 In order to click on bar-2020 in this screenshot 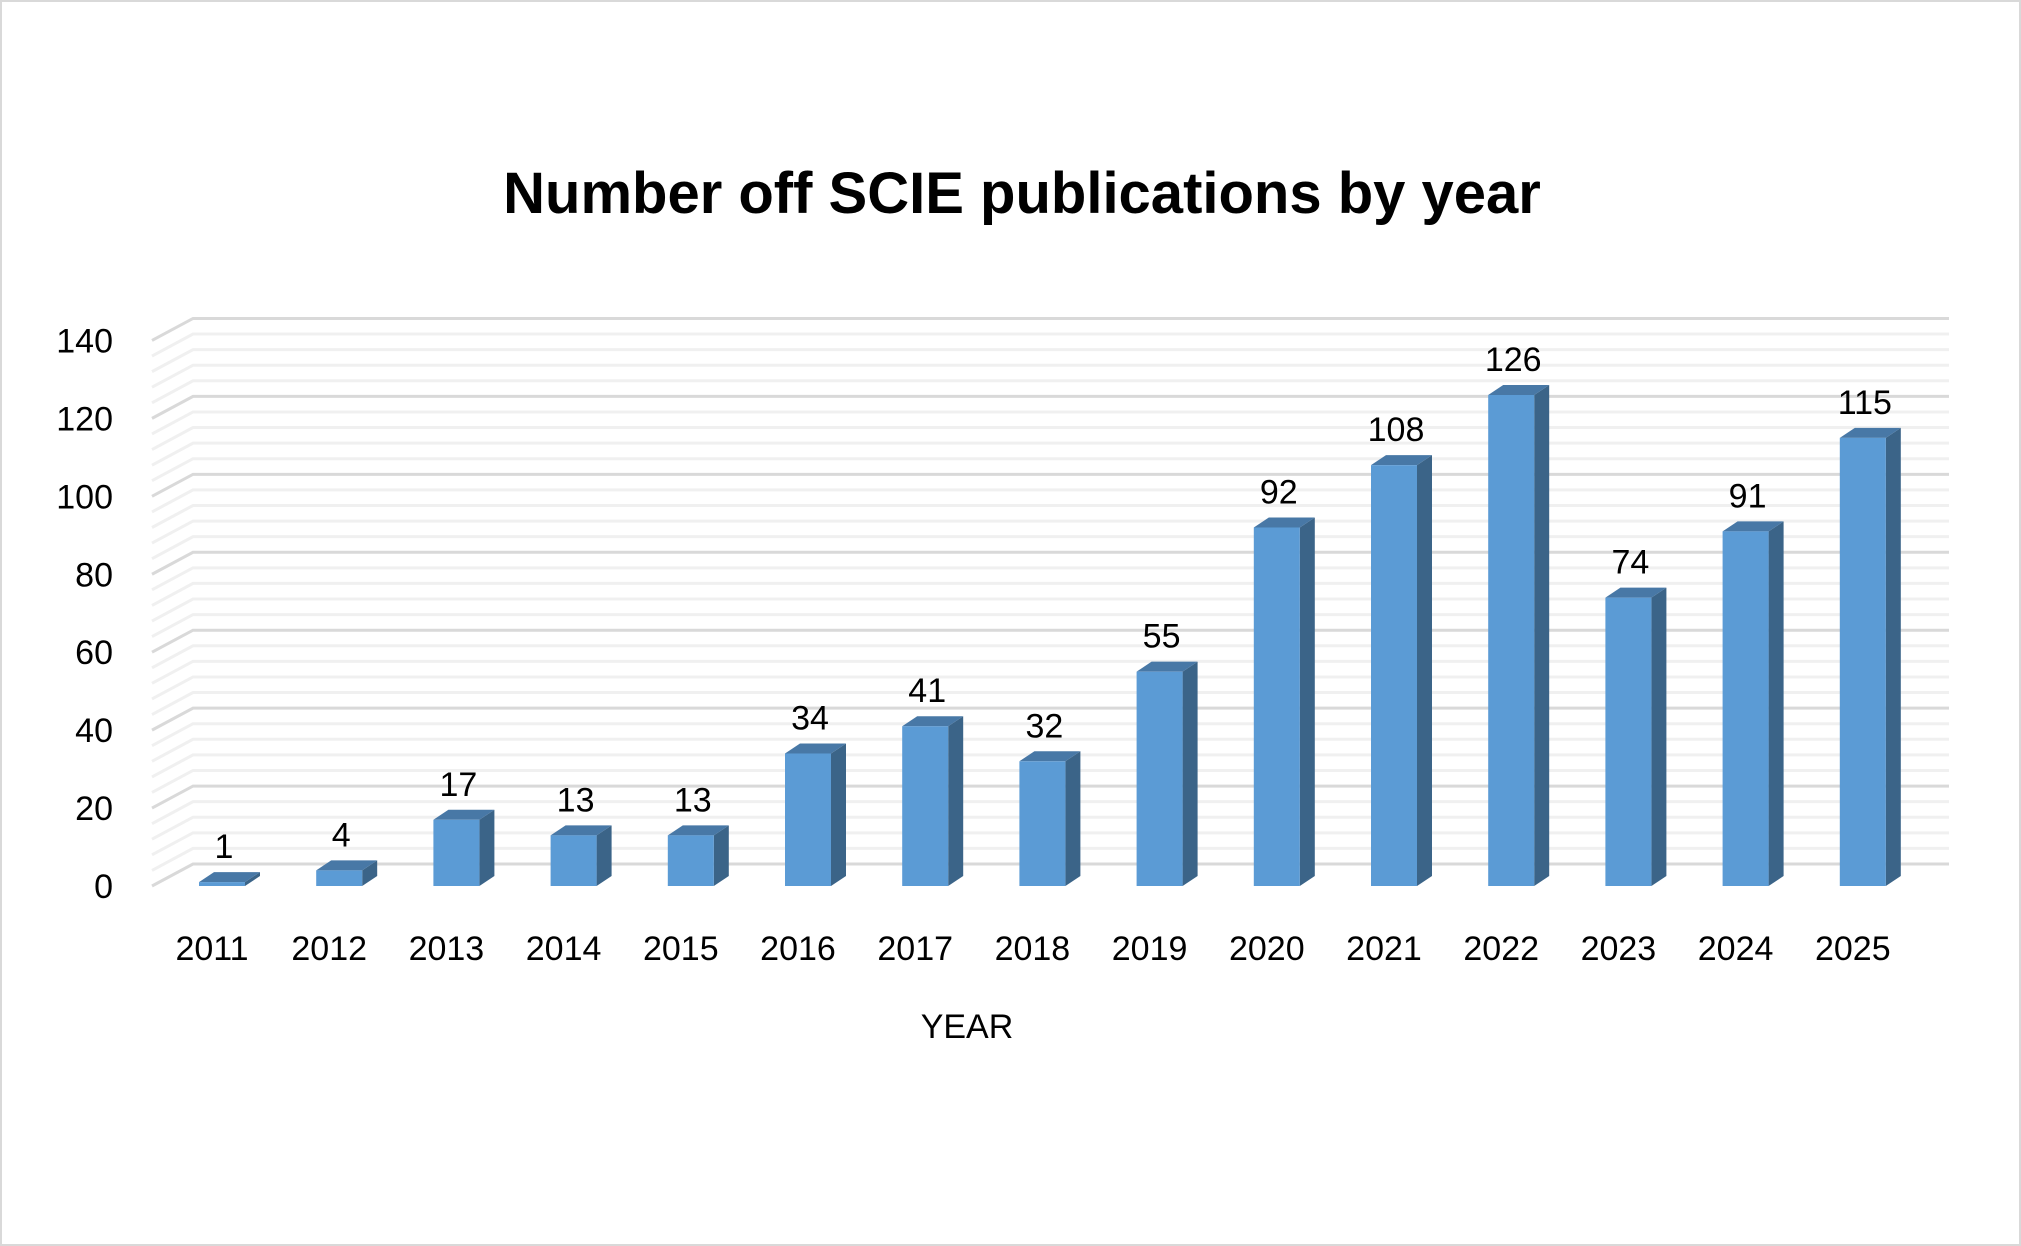, I will do `click(1284, 701)`.